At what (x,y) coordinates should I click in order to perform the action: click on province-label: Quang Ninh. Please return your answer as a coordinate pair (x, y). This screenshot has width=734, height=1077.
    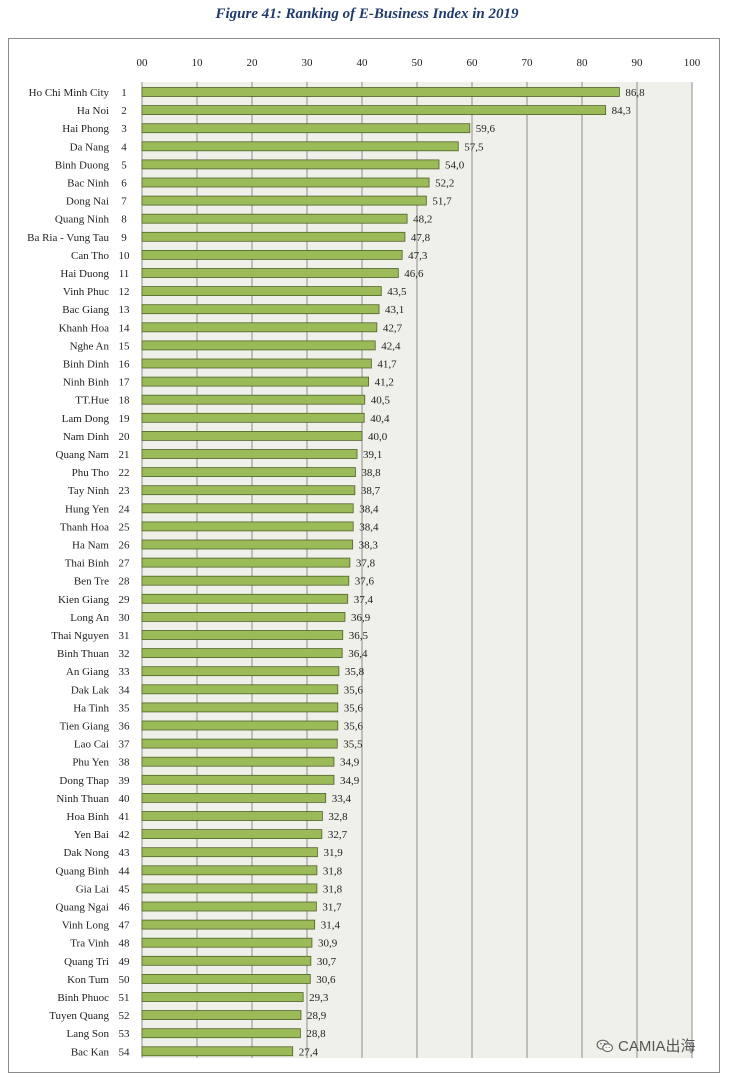
    Looking at the image, I should click on (82, 220).